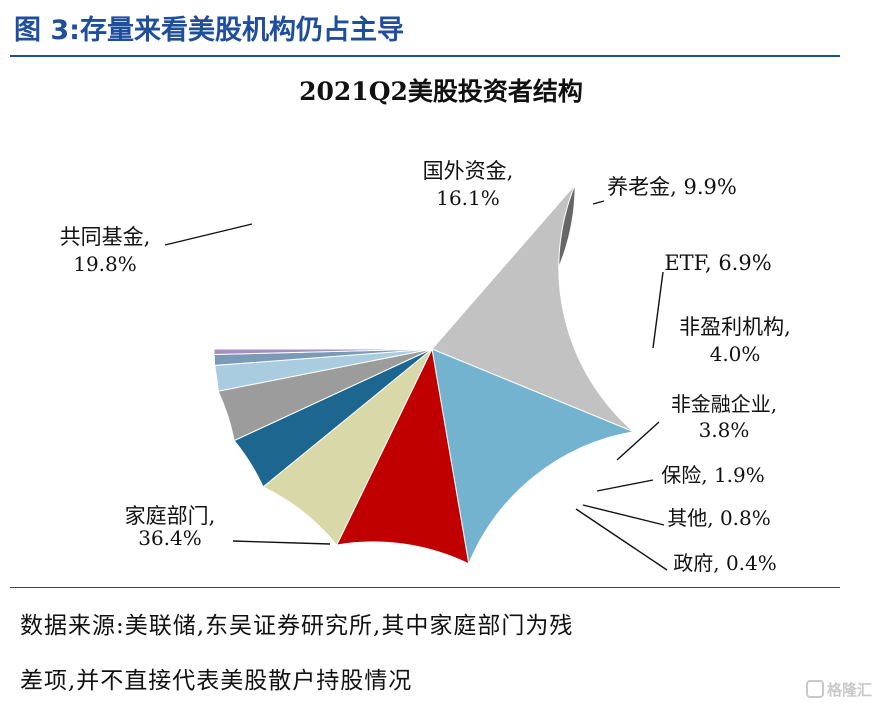 Image resolution: width=882 pixels, height=706 pixels. Describe the element at coordinates (735, 327) in the screenshot. I see `slice-label-6: 非盈利机构,` at that location.